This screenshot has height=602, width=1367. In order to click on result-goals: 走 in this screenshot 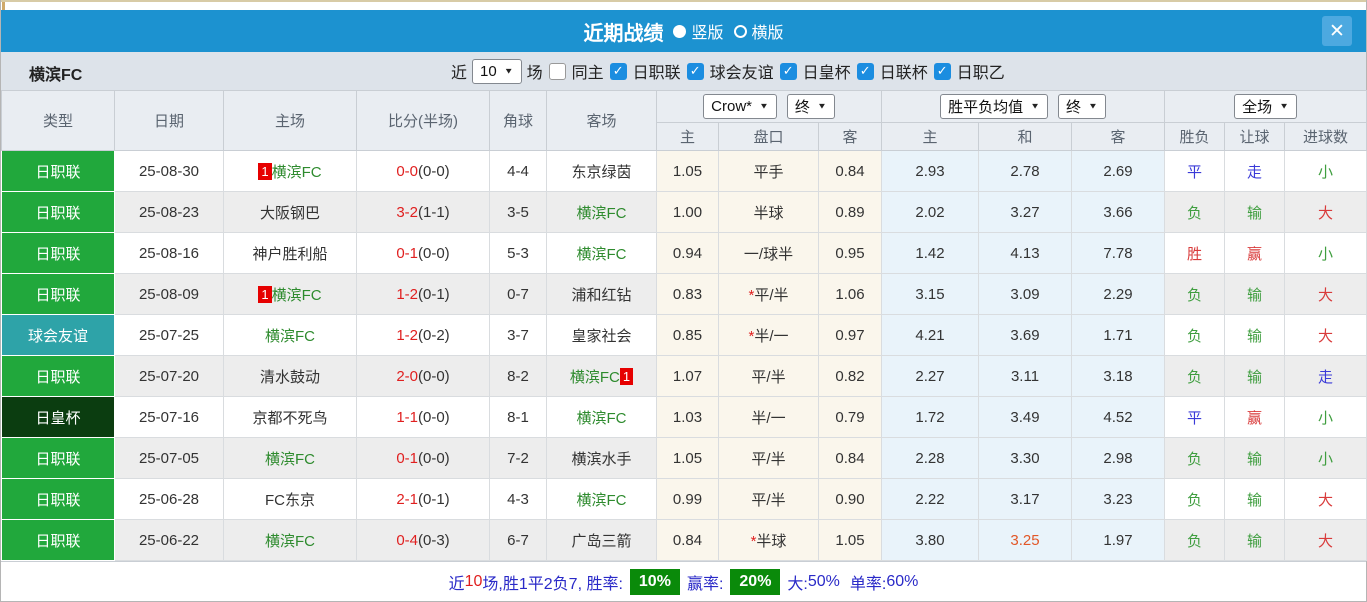, I will do `click(1325, 376)`.